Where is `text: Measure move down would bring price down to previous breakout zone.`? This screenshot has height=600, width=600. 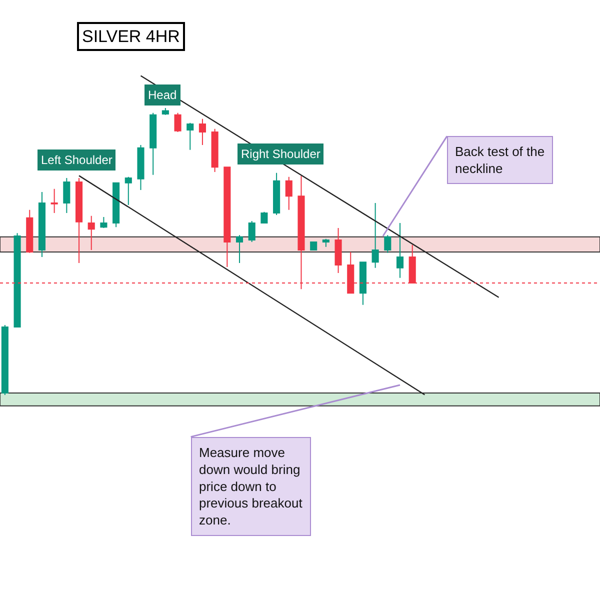
text: Measure move down would bring price down to previous breakout zone. is located at coordinates (251, 486).